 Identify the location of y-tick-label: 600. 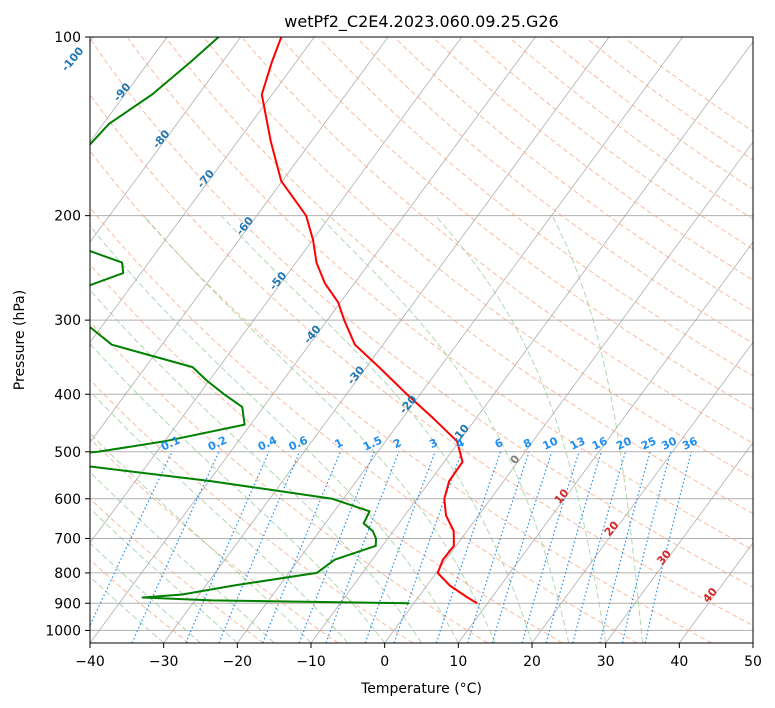
(67, 500).